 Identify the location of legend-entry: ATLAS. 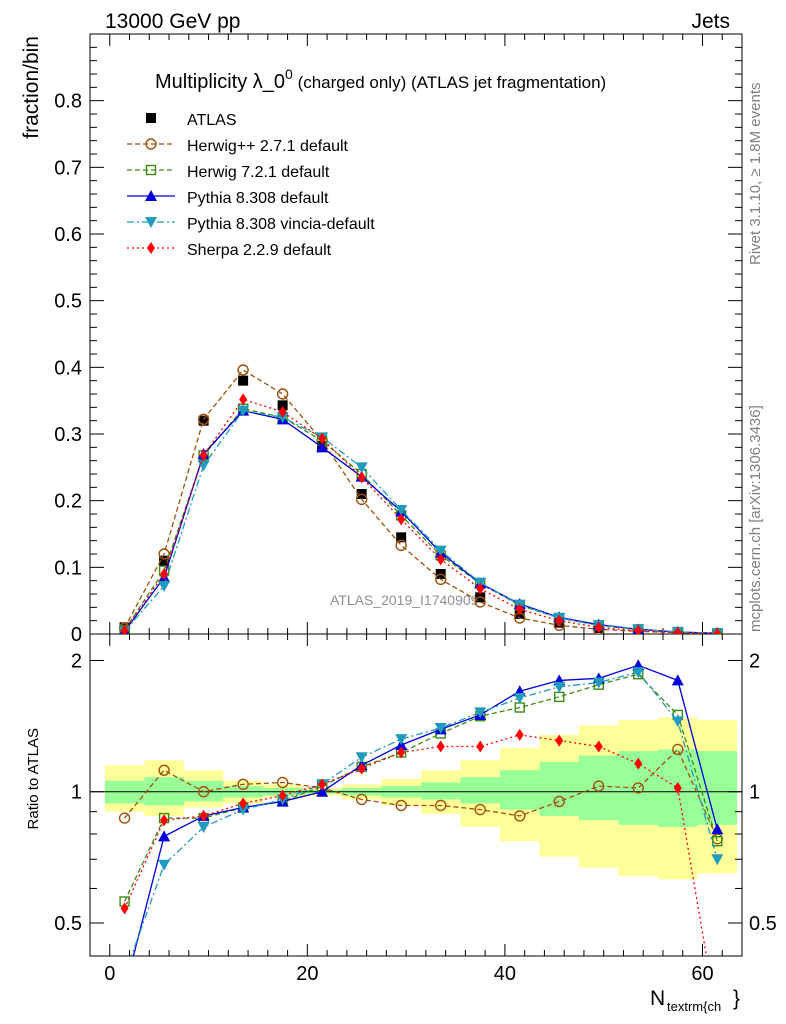
(191, 120).